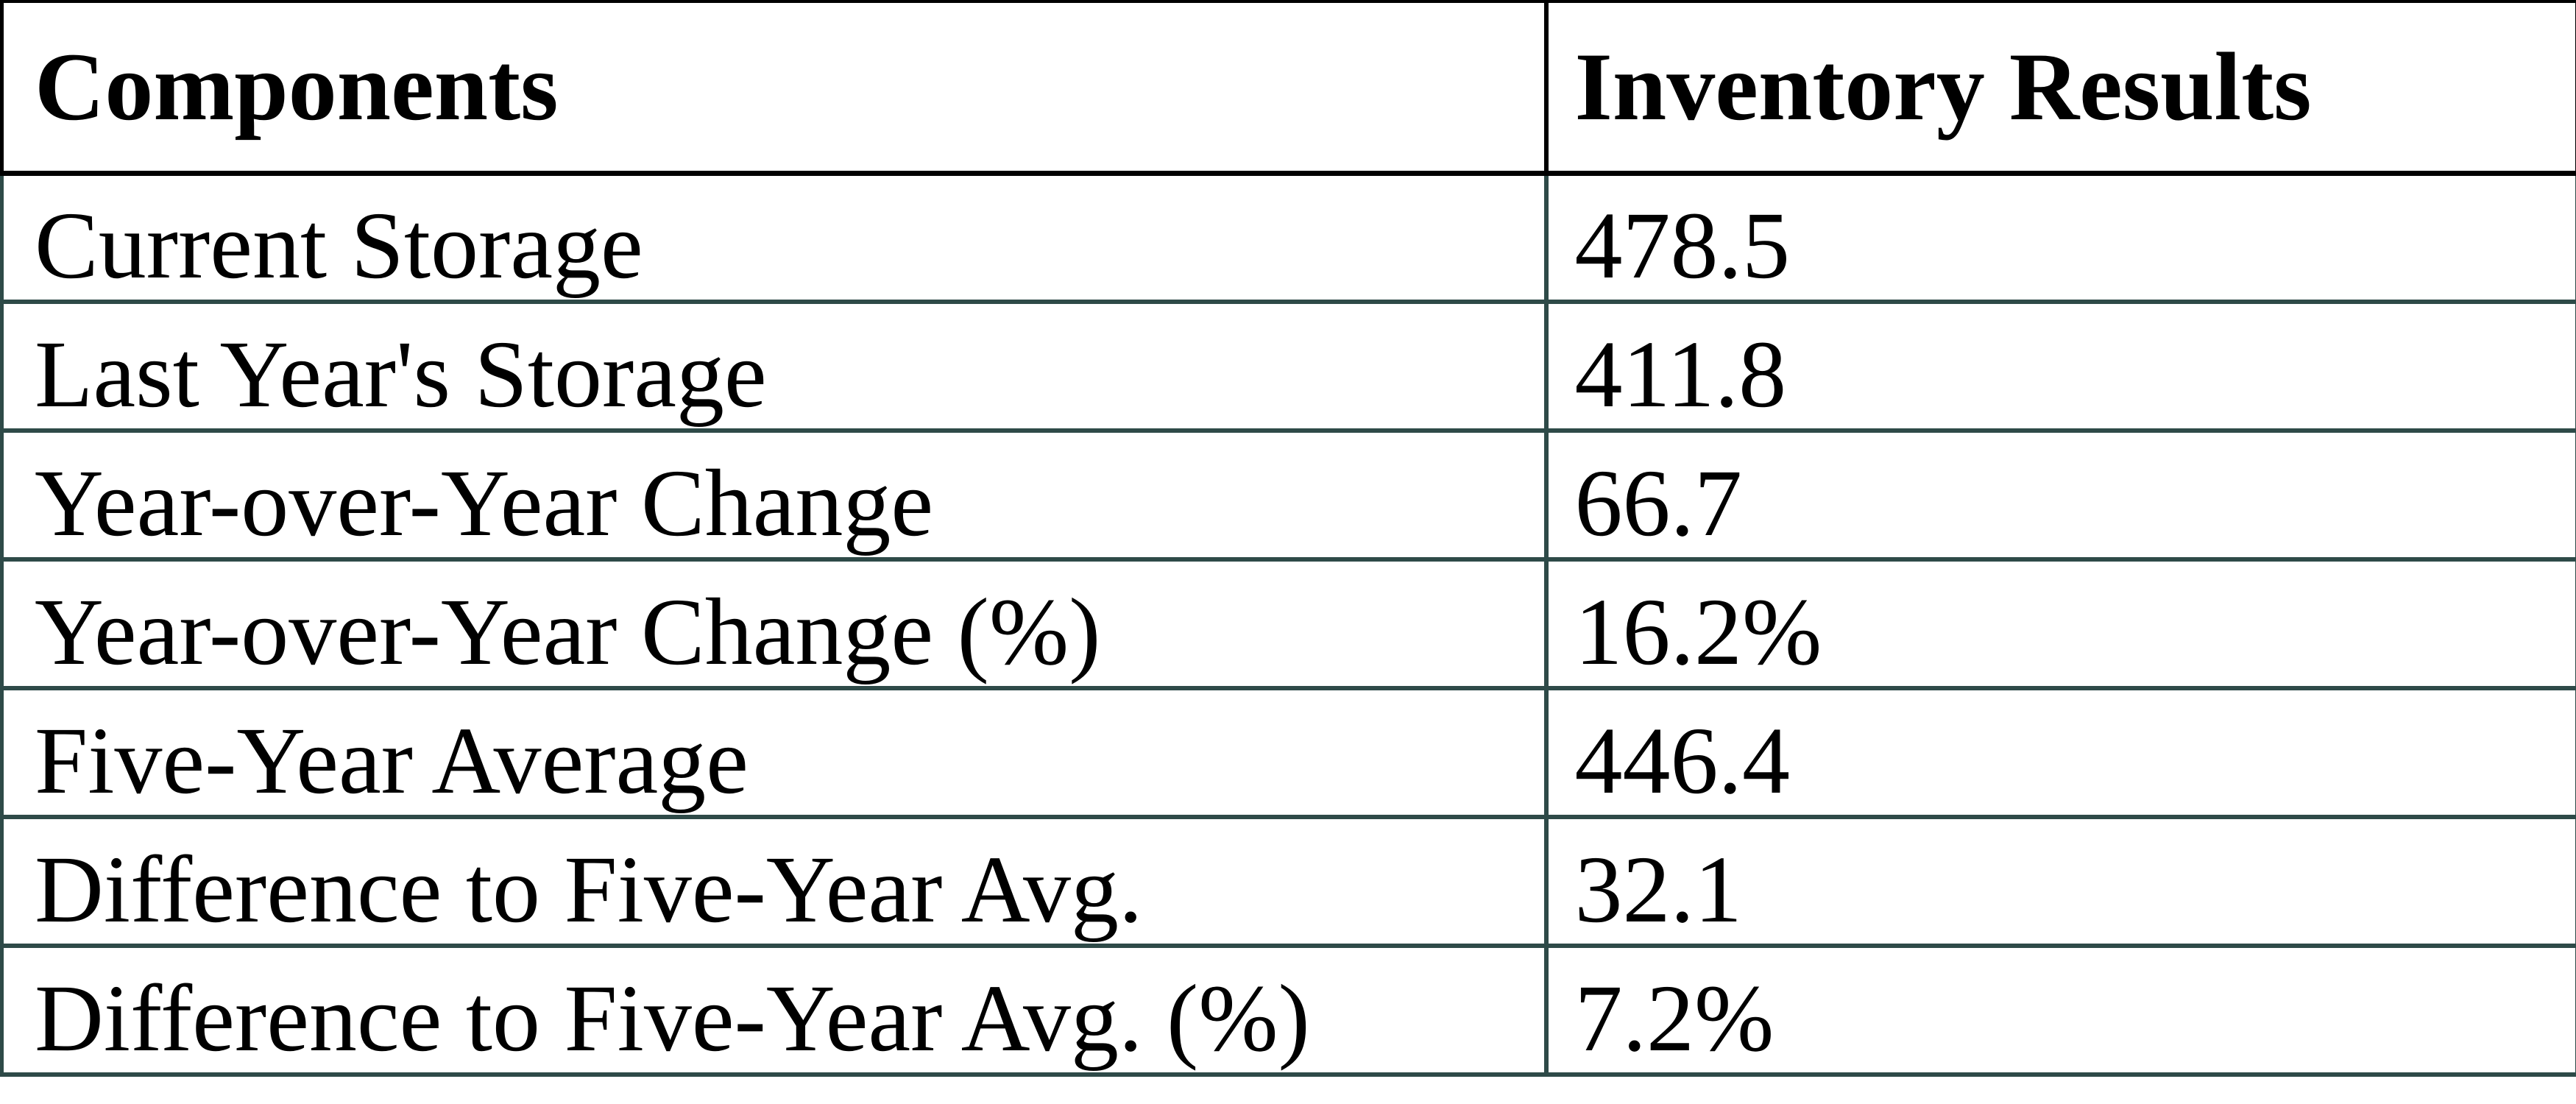 This screenshot has width=2576, height=1104. Describe the element at coordinates (401, 374) in the screenshot. I see `row-label: Last Year's Storage` at that location.